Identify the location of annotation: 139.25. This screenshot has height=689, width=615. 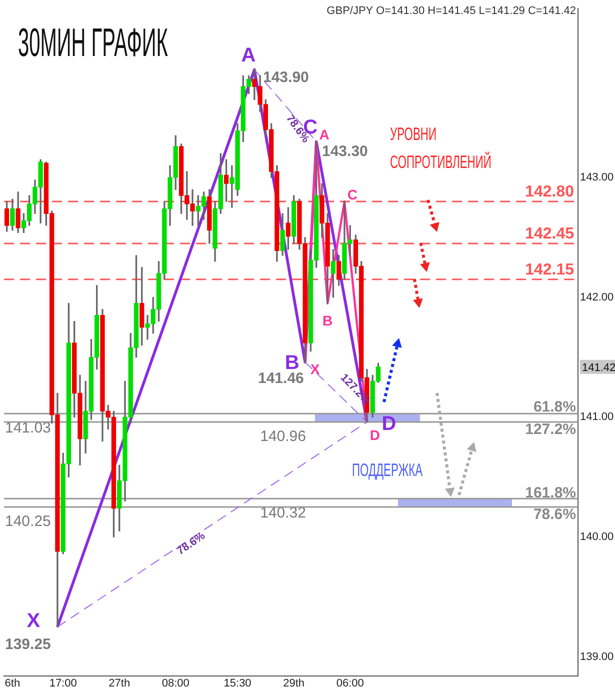
(28, 644).